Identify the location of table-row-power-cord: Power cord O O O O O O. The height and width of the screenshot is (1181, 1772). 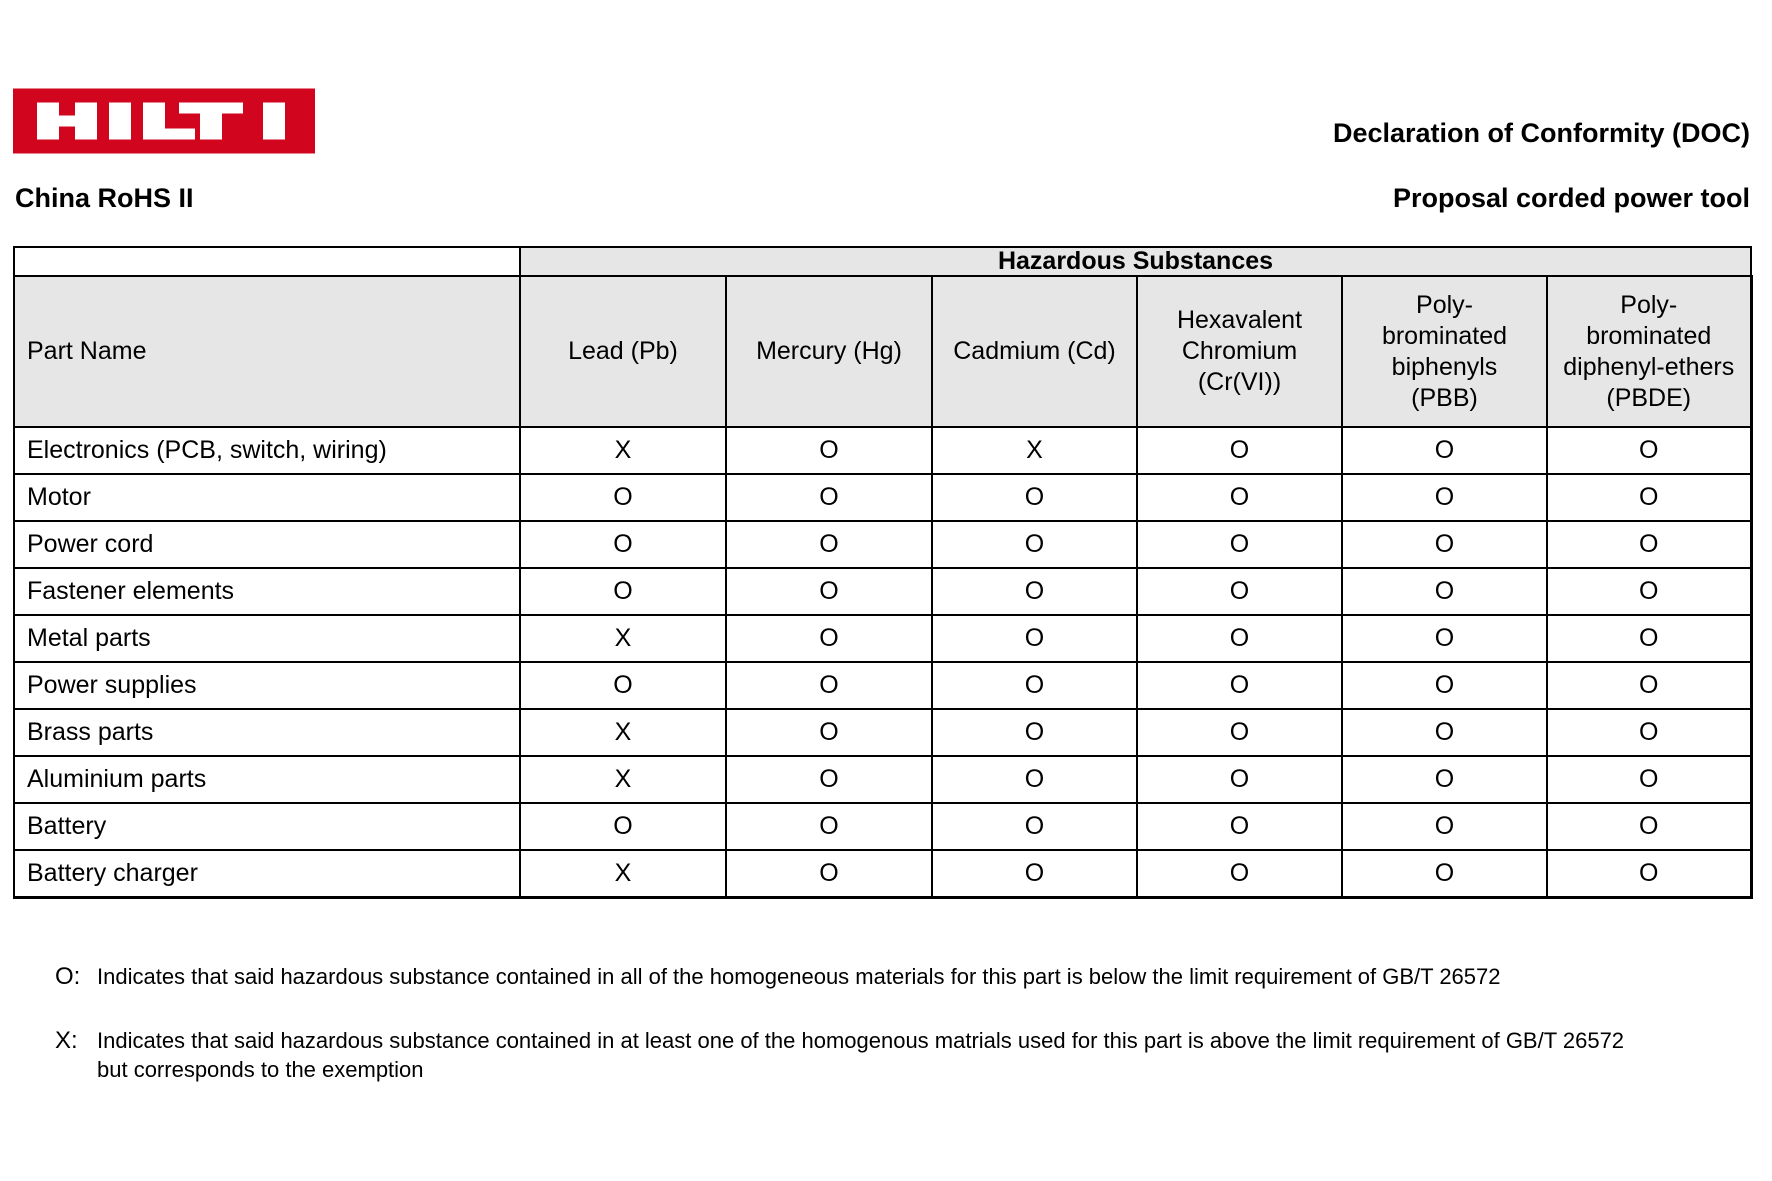
(883, 544).